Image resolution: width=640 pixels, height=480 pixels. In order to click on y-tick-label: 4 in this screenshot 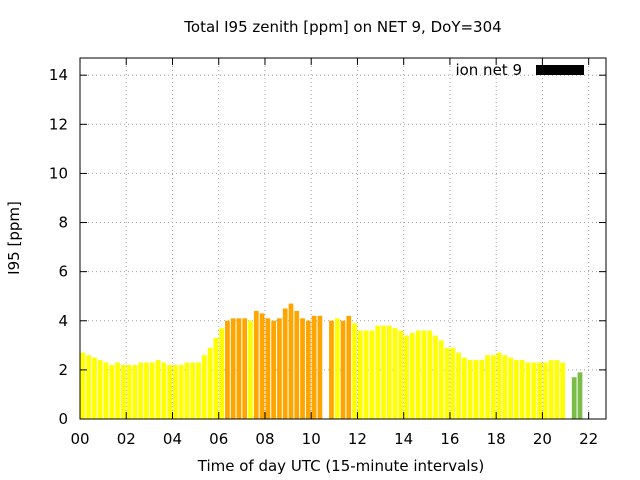, I will do `click(63, 321)`.